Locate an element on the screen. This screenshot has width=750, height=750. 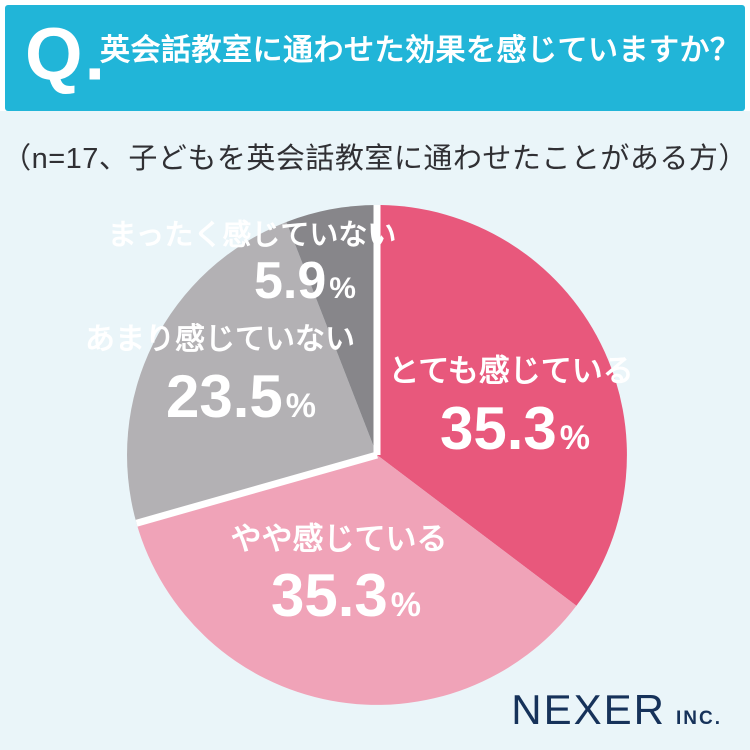
q-mark: Q. is located at coordinates (66, 54).